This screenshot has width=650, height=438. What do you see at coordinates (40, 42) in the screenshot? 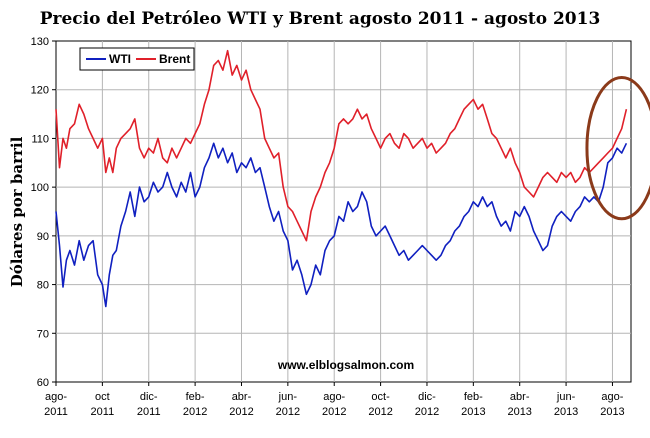
I see `y-tick-label: 130` at bounding box center [40, 42].